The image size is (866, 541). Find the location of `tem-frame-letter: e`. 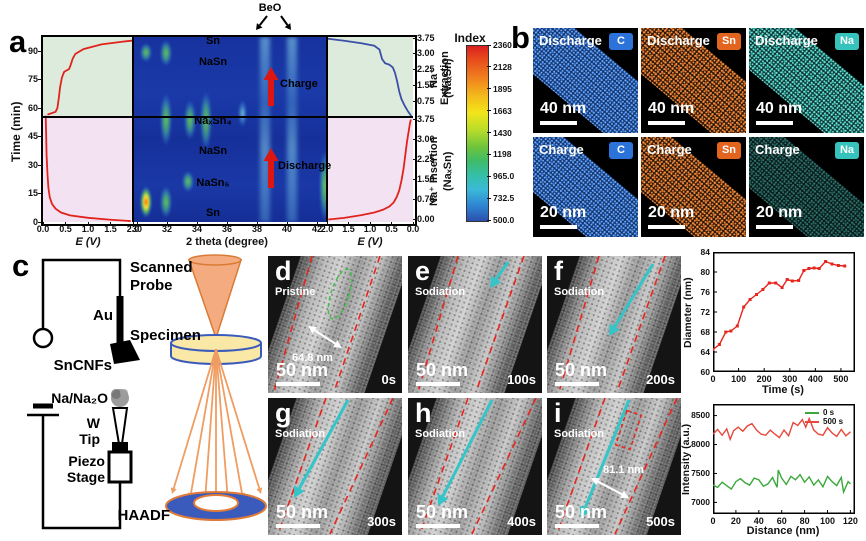

tem-frame-letter: e is located at coordinates (423, 271).